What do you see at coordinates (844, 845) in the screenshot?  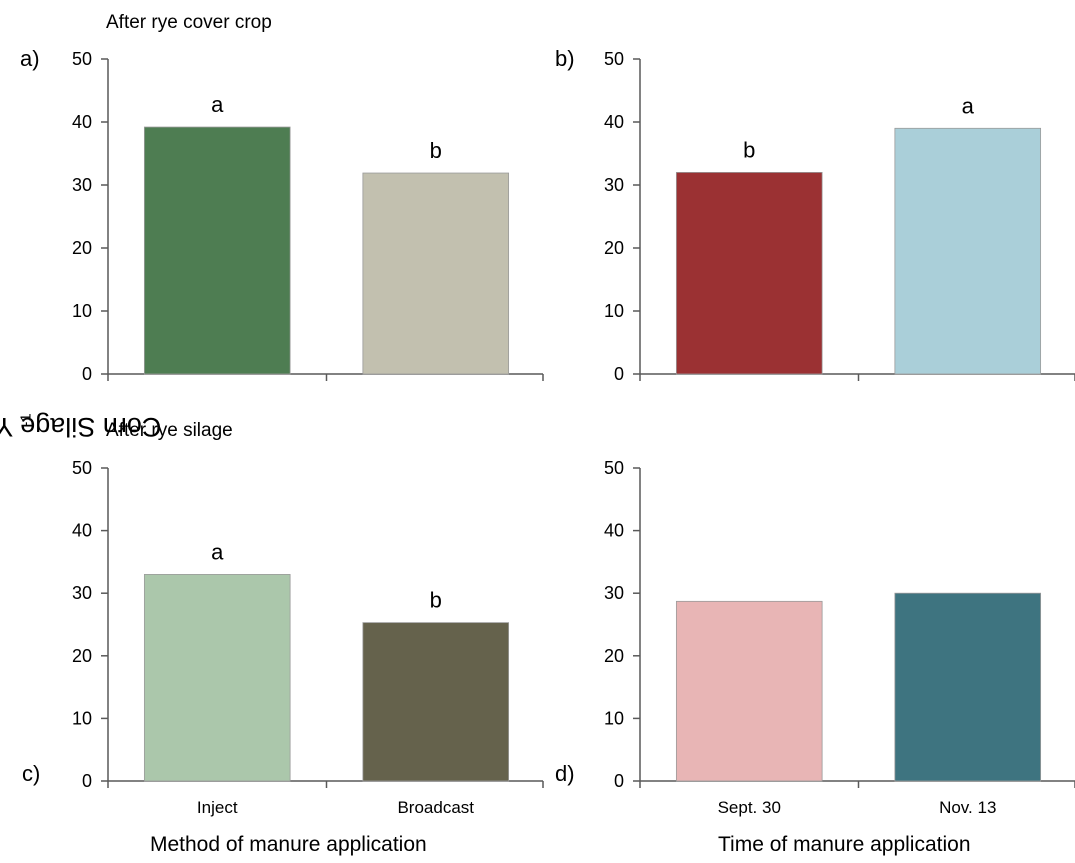 I see `x-axis-title-right: Time of manure application` at bounding box center [844, 845].